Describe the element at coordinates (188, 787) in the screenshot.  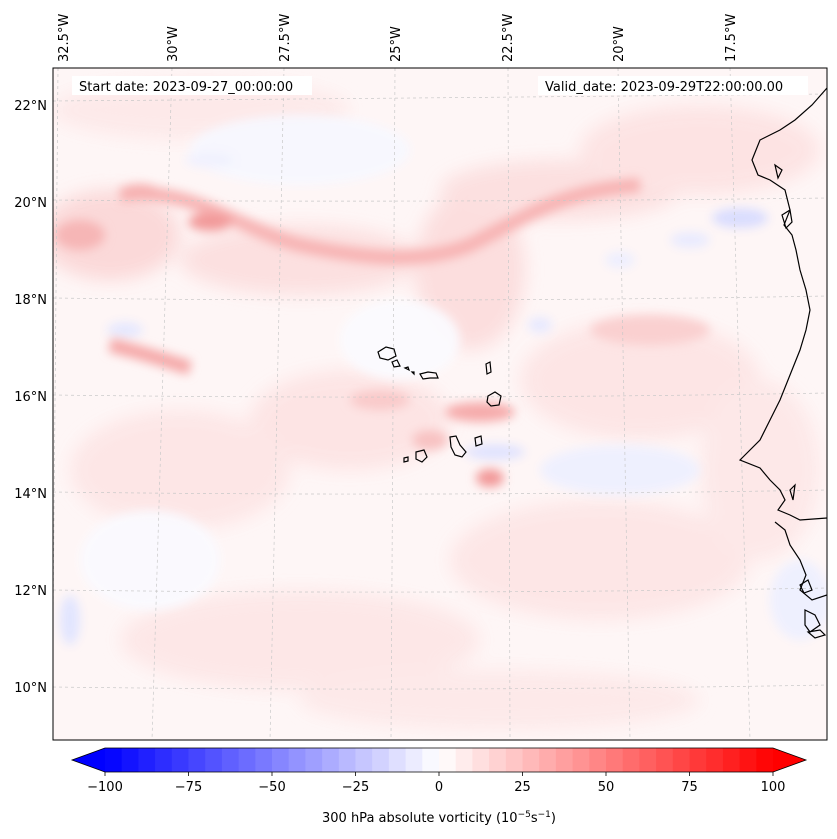
I see `colorbar-tick-label: −75` at that location.